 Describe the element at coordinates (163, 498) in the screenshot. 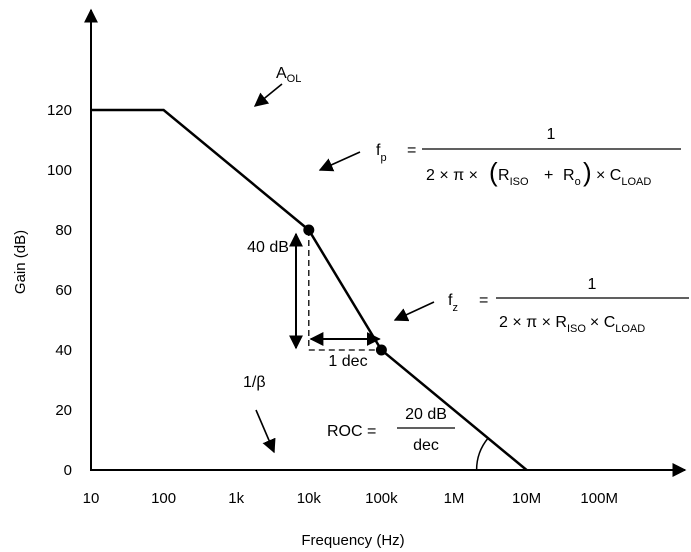

I see `x-tick-label: 100` at that location.